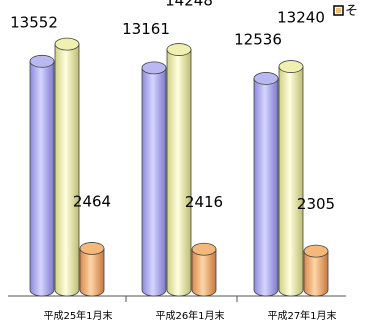 This screenshot has width=366, height=324. I want to click on value-label: 2464, so click(92, 201).